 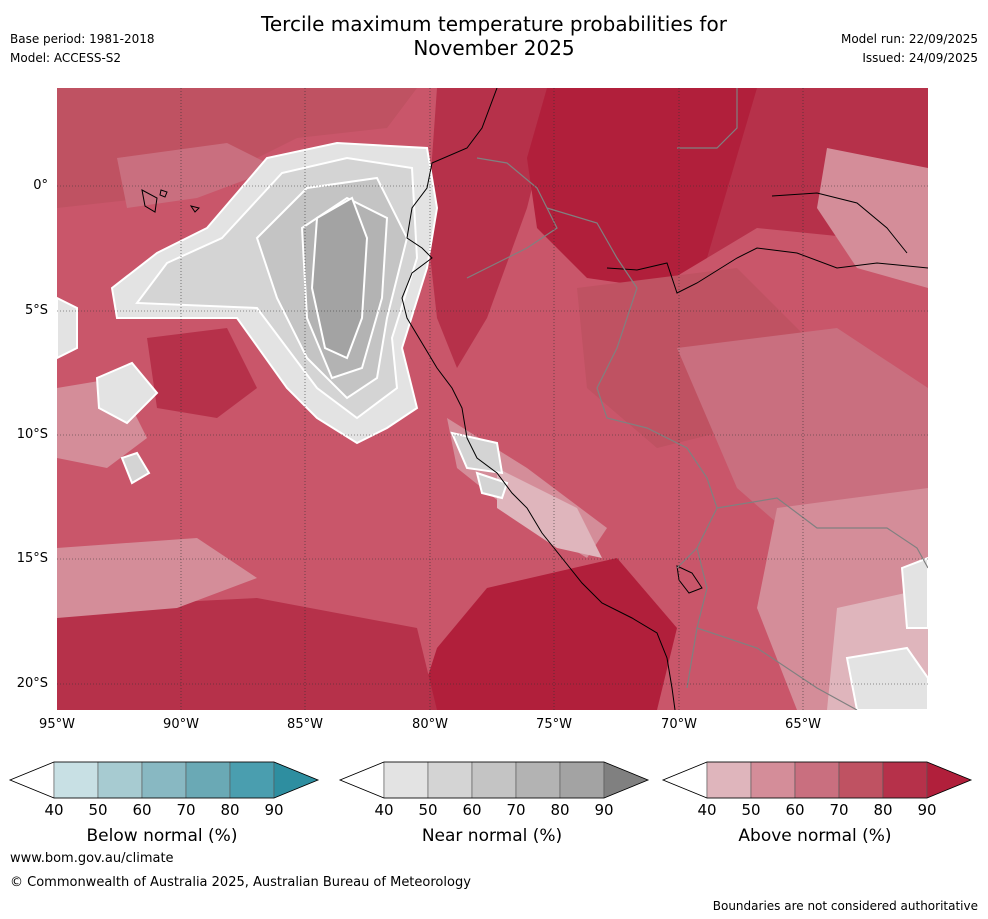 I want to click on model-run-text: Model run: 22/09/2025, so click(x=909, y=39).